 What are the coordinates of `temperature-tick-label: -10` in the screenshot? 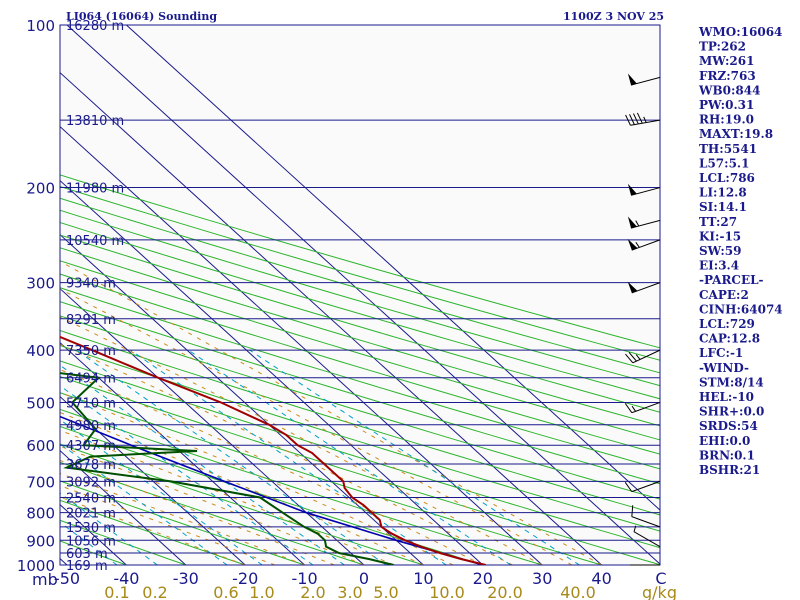 It's located at (305, 578).